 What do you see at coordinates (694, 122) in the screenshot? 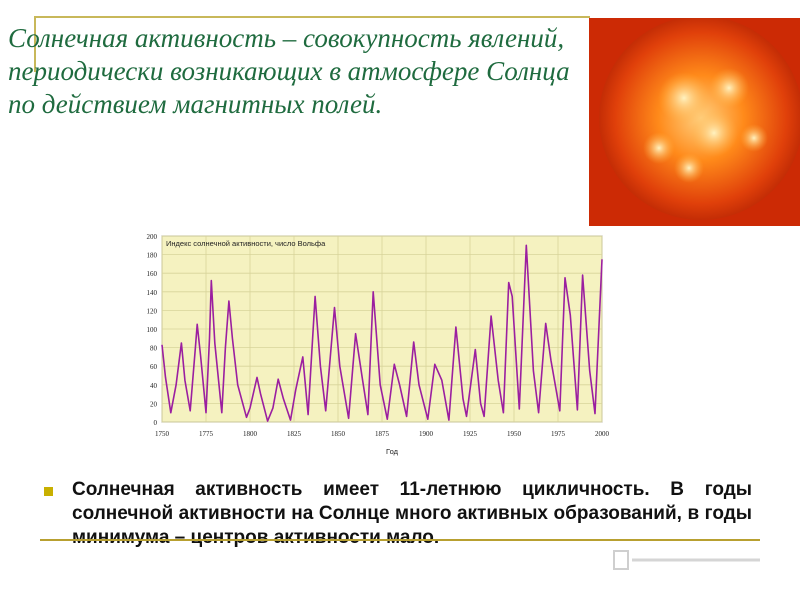
I see `sun-photo` at bounding box center [694, 122].